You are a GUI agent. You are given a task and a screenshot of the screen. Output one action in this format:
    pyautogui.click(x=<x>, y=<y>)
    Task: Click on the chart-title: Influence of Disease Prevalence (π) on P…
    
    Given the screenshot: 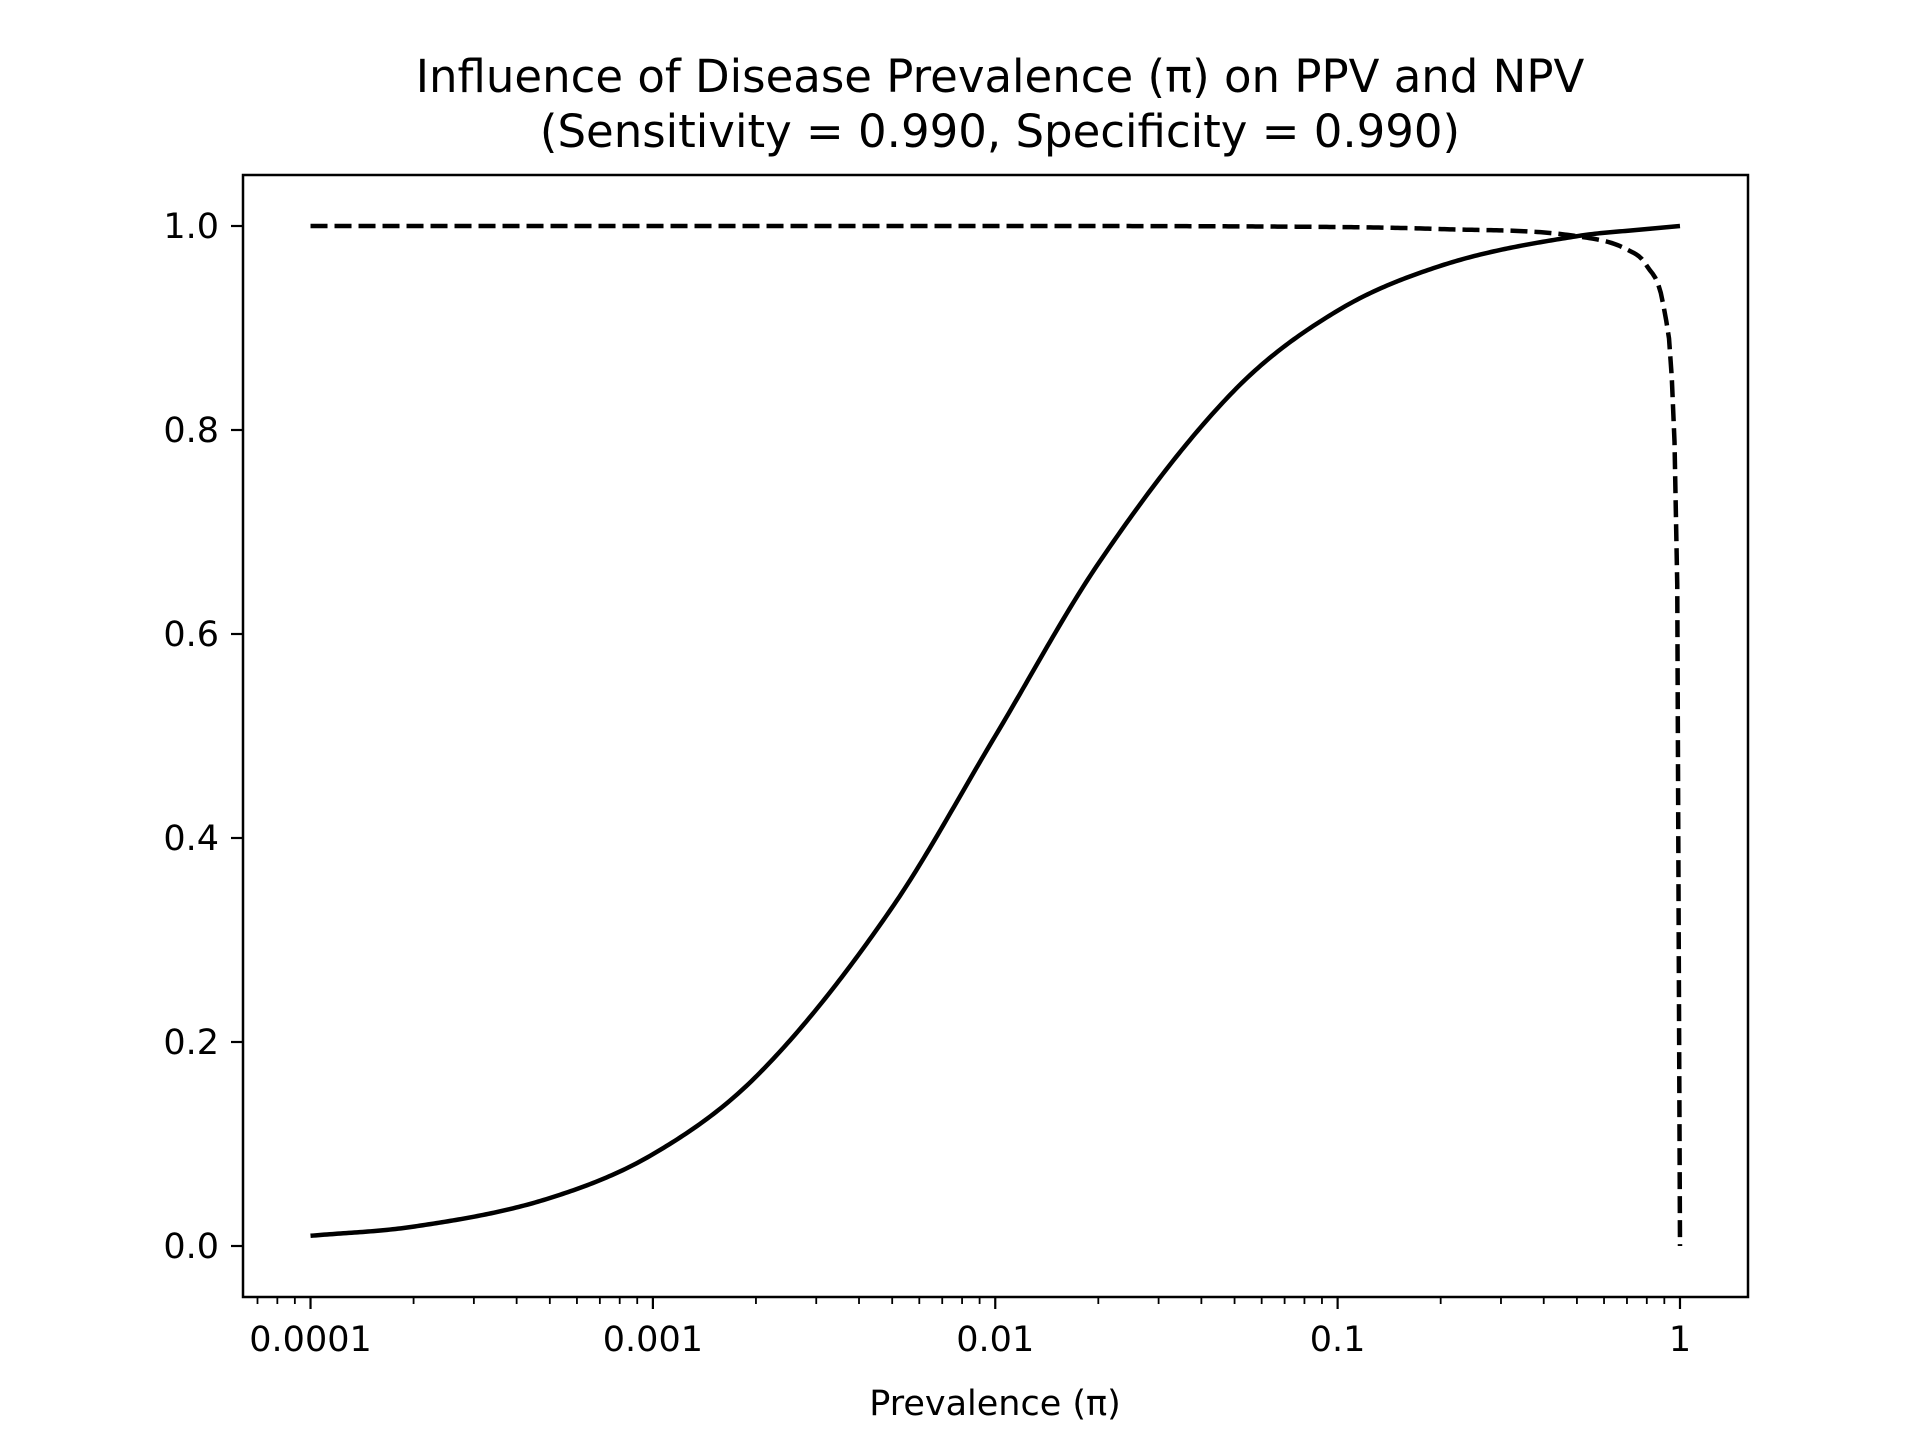 What is the action you would take?
    pyautogui.click(x=1000, y=76)
    